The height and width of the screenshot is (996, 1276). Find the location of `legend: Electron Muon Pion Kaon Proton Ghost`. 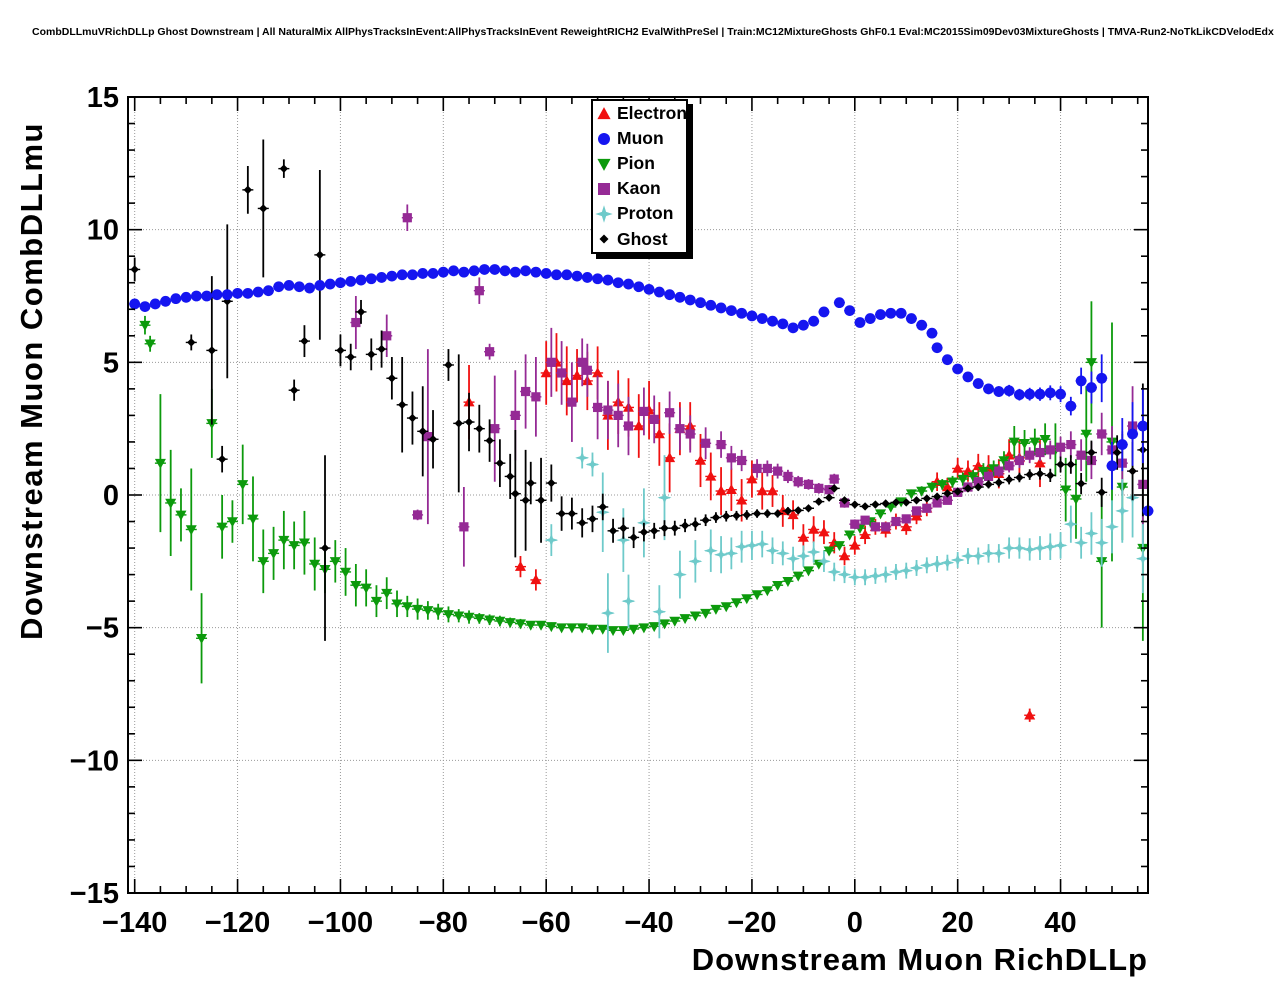

legend: Electron Muon Pion Kaon Proton Ghost is located at coordinates (639, 176).